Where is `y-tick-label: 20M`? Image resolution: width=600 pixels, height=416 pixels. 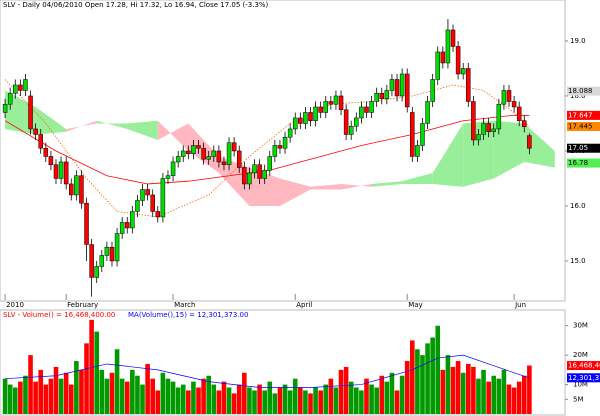
y-tick-label: 20M is located at coordinates (580, 355).